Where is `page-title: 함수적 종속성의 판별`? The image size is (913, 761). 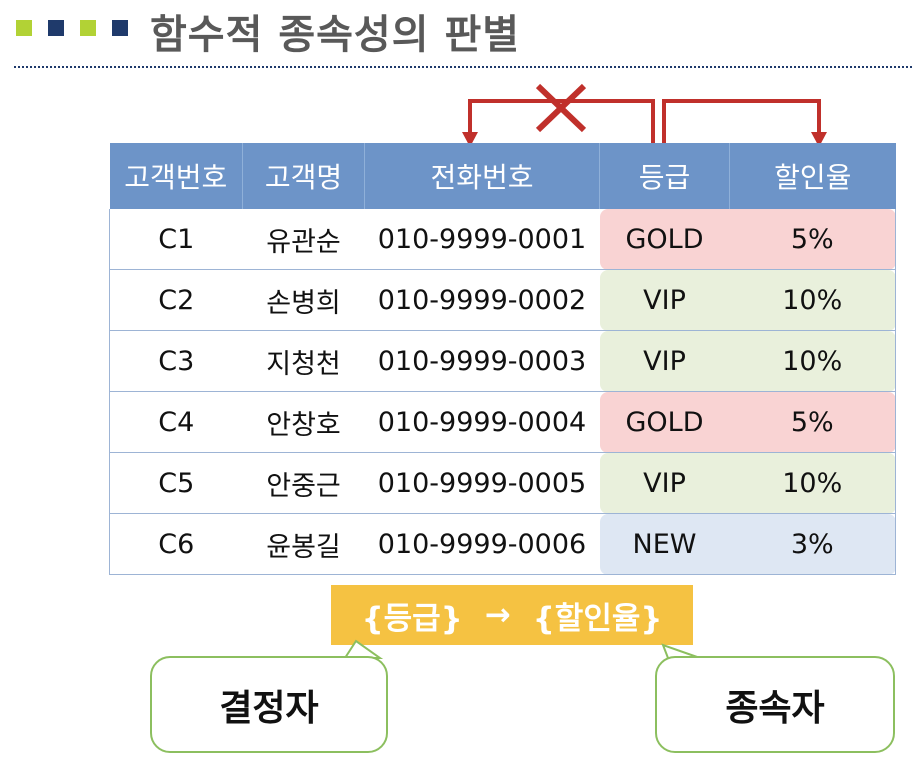 page-title: 함수적 종속성의 판별 is located at coordinates (335, 35).